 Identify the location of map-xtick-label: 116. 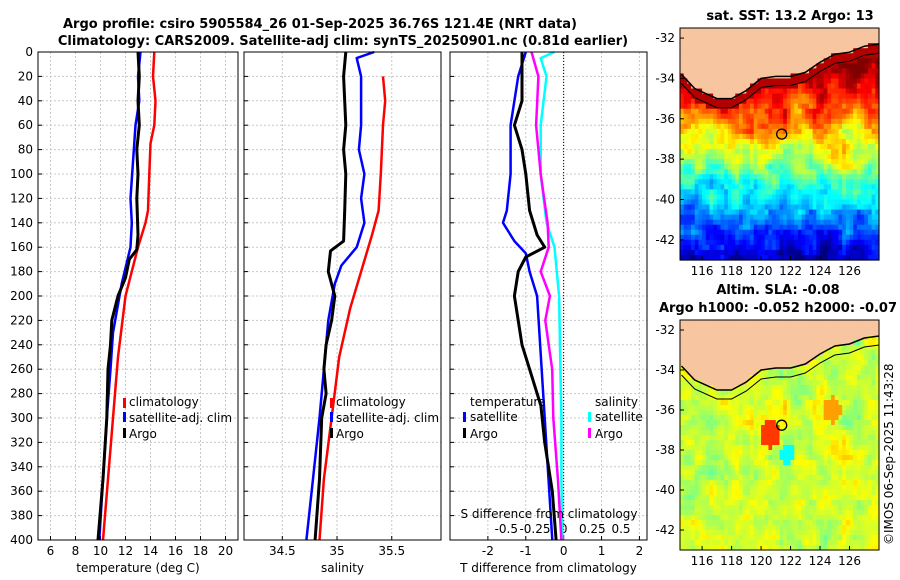
(702, 271).